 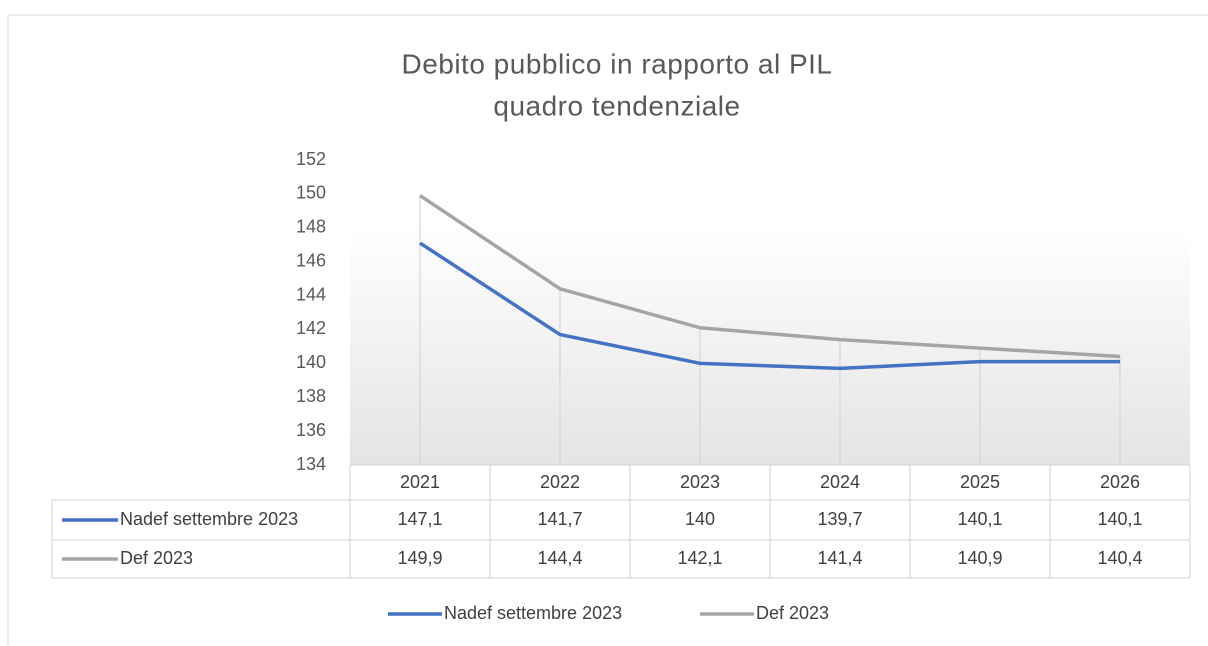 I want to click on legend-label: Def 2023, so click(x=792, y=613).